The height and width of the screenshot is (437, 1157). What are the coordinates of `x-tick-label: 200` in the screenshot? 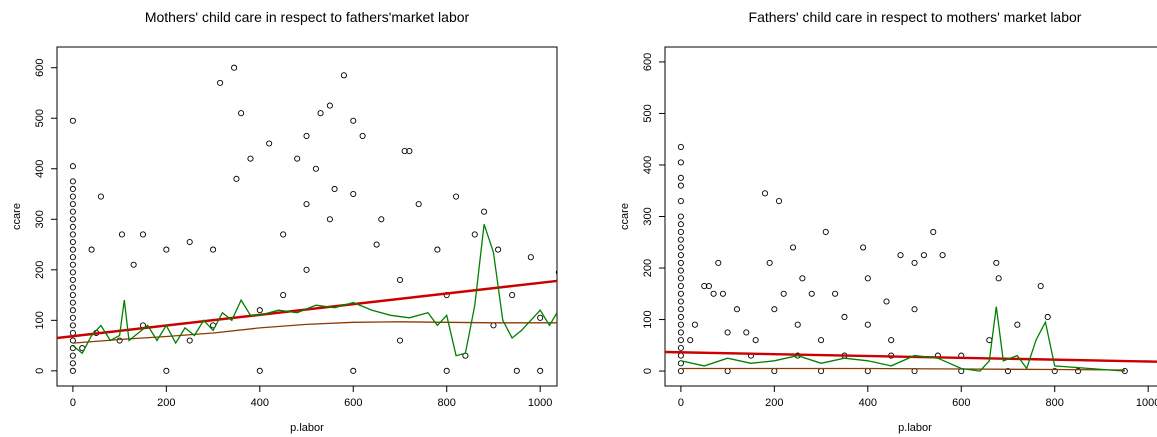 It's located at (774, 403).